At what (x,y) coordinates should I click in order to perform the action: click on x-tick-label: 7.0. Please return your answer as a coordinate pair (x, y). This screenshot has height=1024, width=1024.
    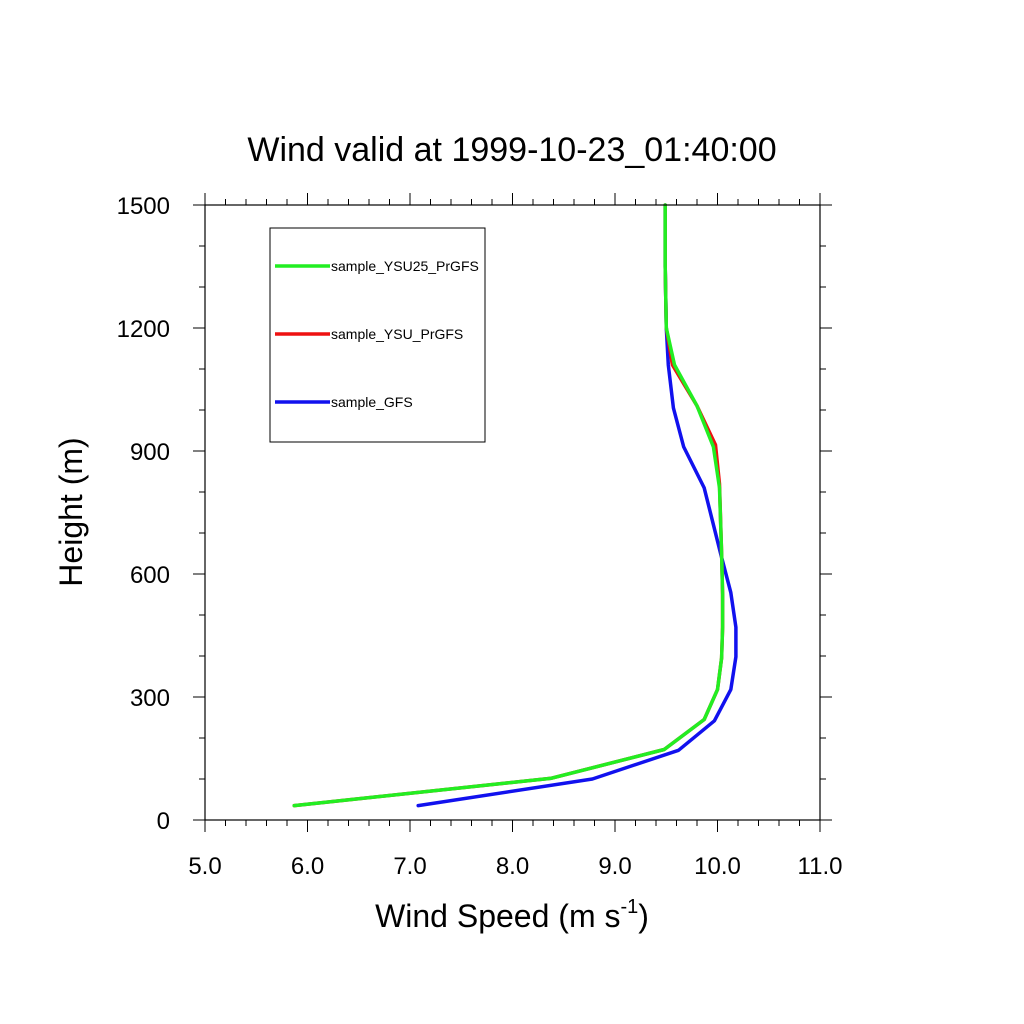
    Looking at the image, I should click on (409, 866).